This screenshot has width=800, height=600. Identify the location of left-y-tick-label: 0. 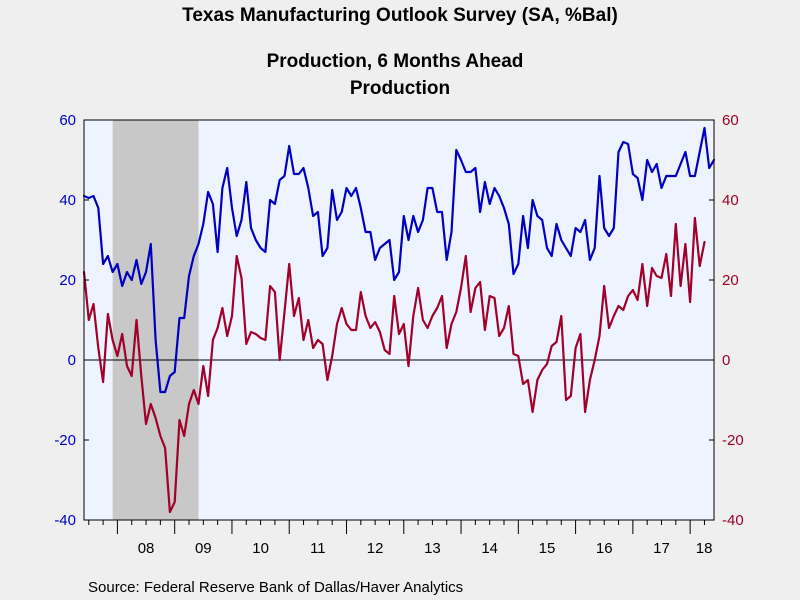
(72, 360).